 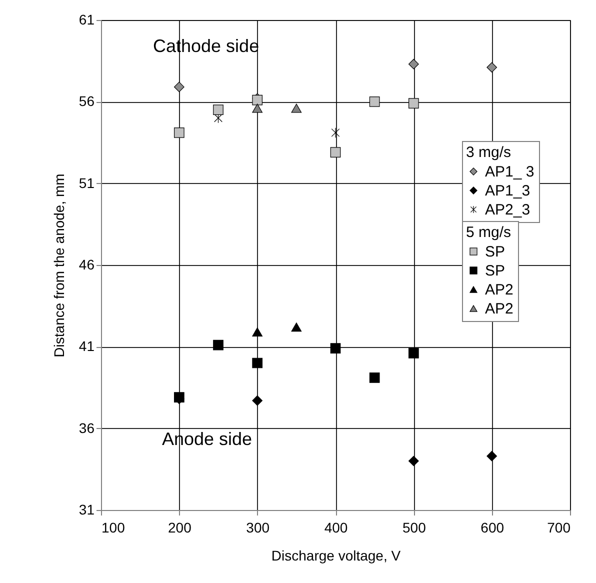 I want to click on y-tick-label: 36, so click(x=86, y=428).